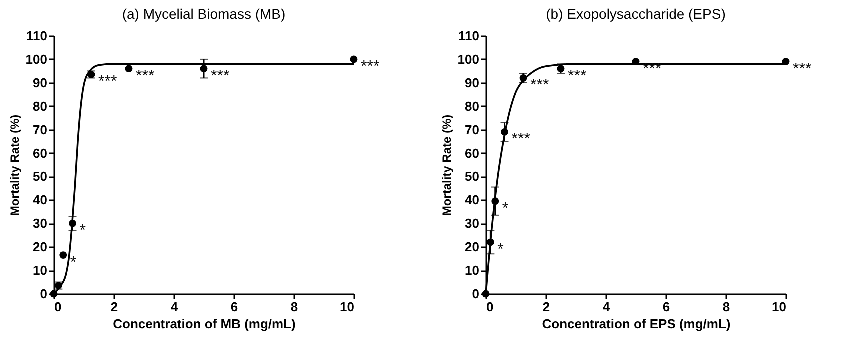 Image resolution: width=850 pixels, height=347 pixels. Describe the element at coordinates (204, 14) in the screenshot. I see `chart-title: (a) Mycelial Biomass (MB)` at that location.